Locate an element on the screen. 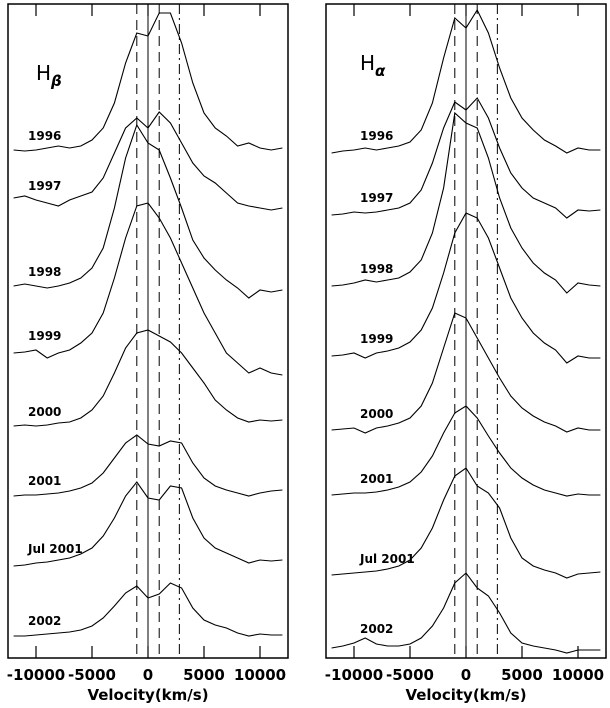  title-subscript: α is located at coordinates (380, 71).